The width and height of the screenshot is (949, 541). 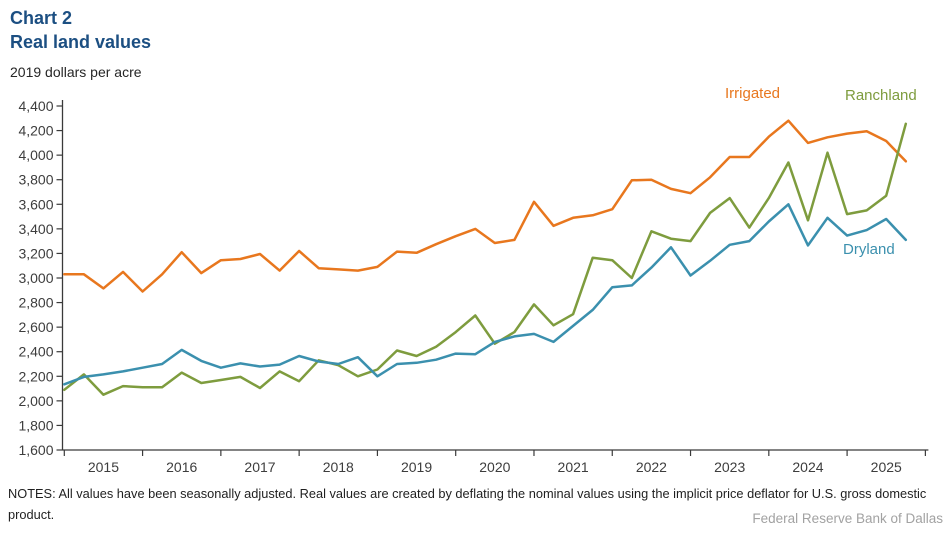 What do you see at coordinates (103, 467) in the screenshot?
I see `x-axis-tick-label: 2015` at bounding box center [103, 467].